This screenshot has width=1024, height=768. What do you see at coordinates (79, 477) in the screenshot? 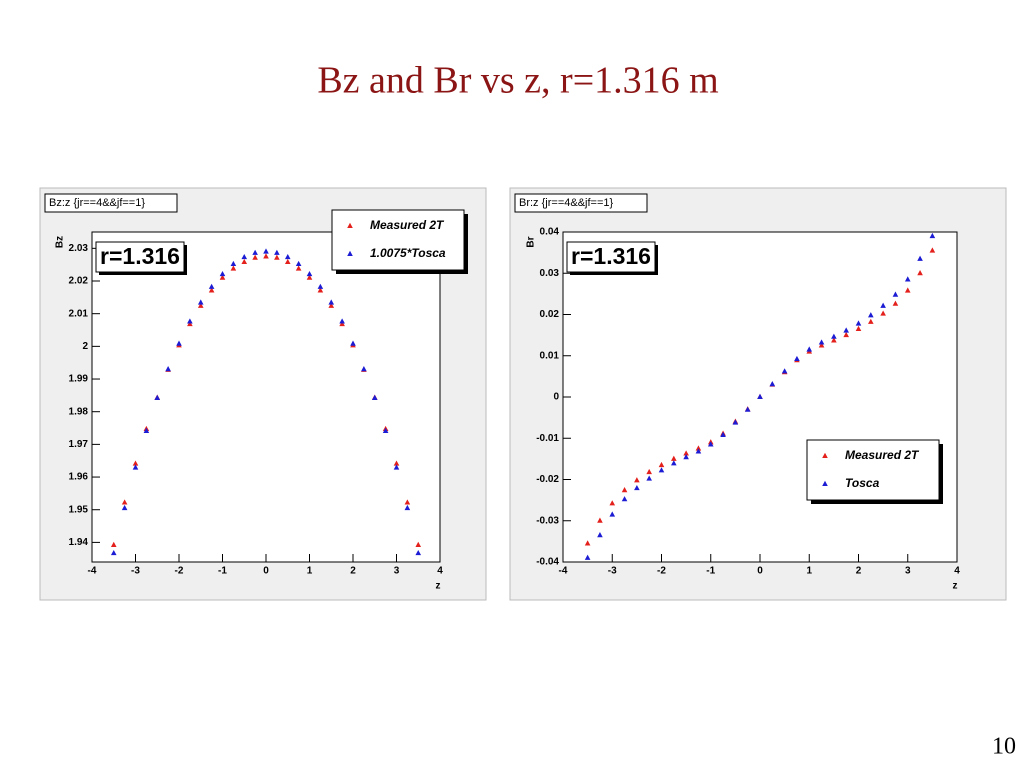
I see `y-tick-label: 1.96` at bounding box center [79, 477].